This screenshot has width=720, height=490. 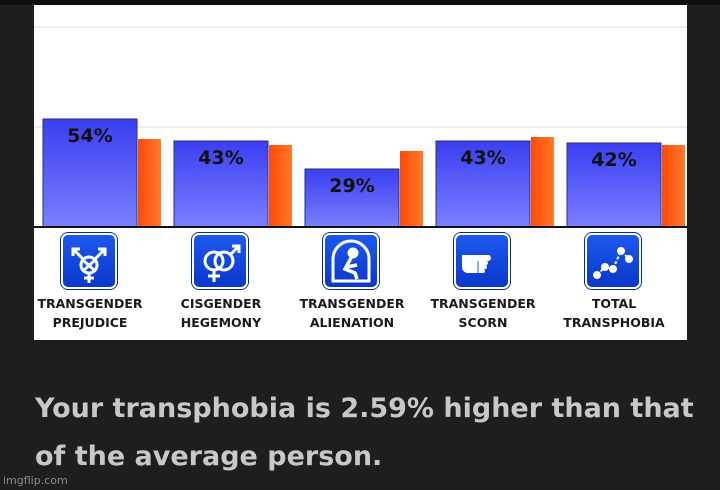 What do you see at coordinates (35, 480) in the screenshot?
I see `imgflip-watermark: imgflip.com` at bounding box center [35, 480].